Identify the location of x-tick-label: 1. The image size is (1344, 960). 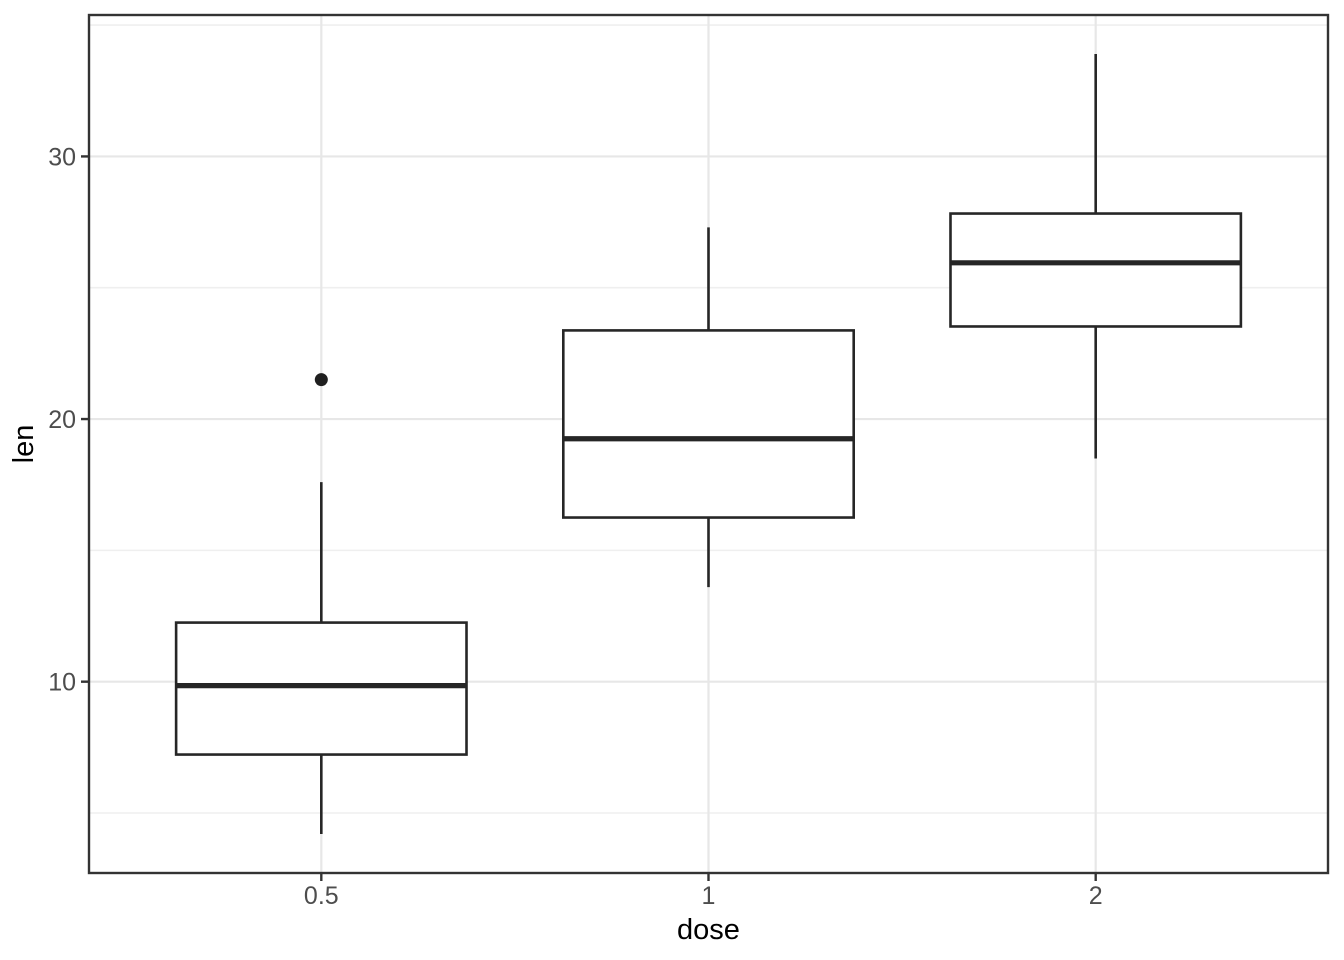
(709, 896).